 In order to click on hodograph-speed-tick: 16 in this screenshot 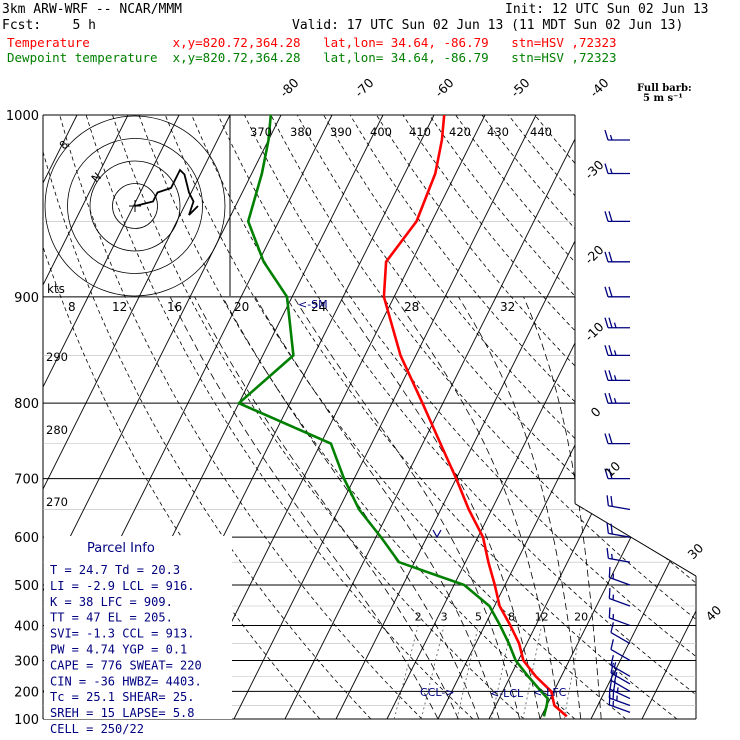, I will do `click(174, 307)`.